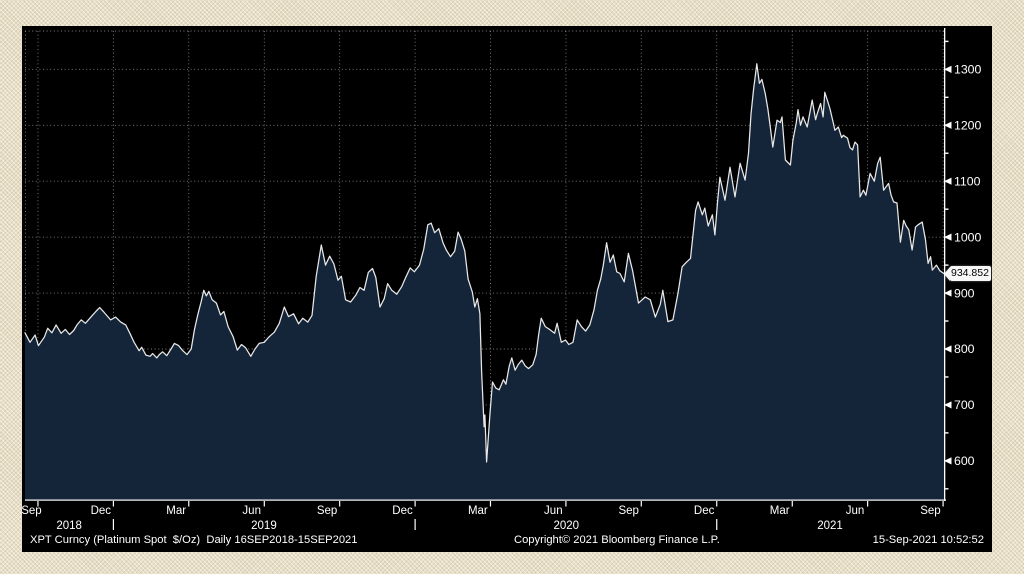 This screenshot has width=1024, height=574. Describe the element at coordinates (968, 125) in the screenshot. I see `svg-text: 1200` at that location.